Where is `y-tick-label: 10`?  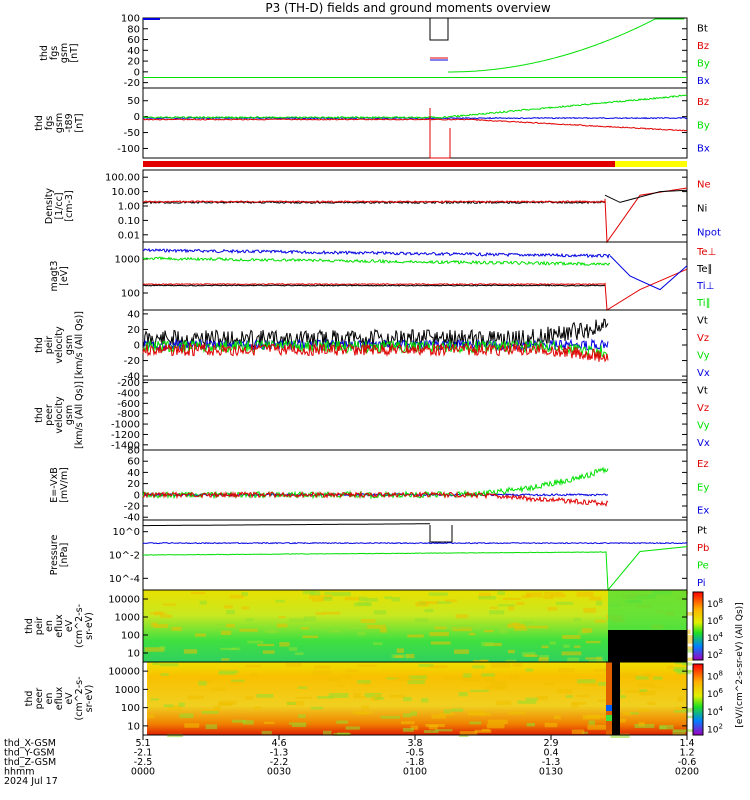 y-tick-label: 10 is located at coordinates (133, 654).